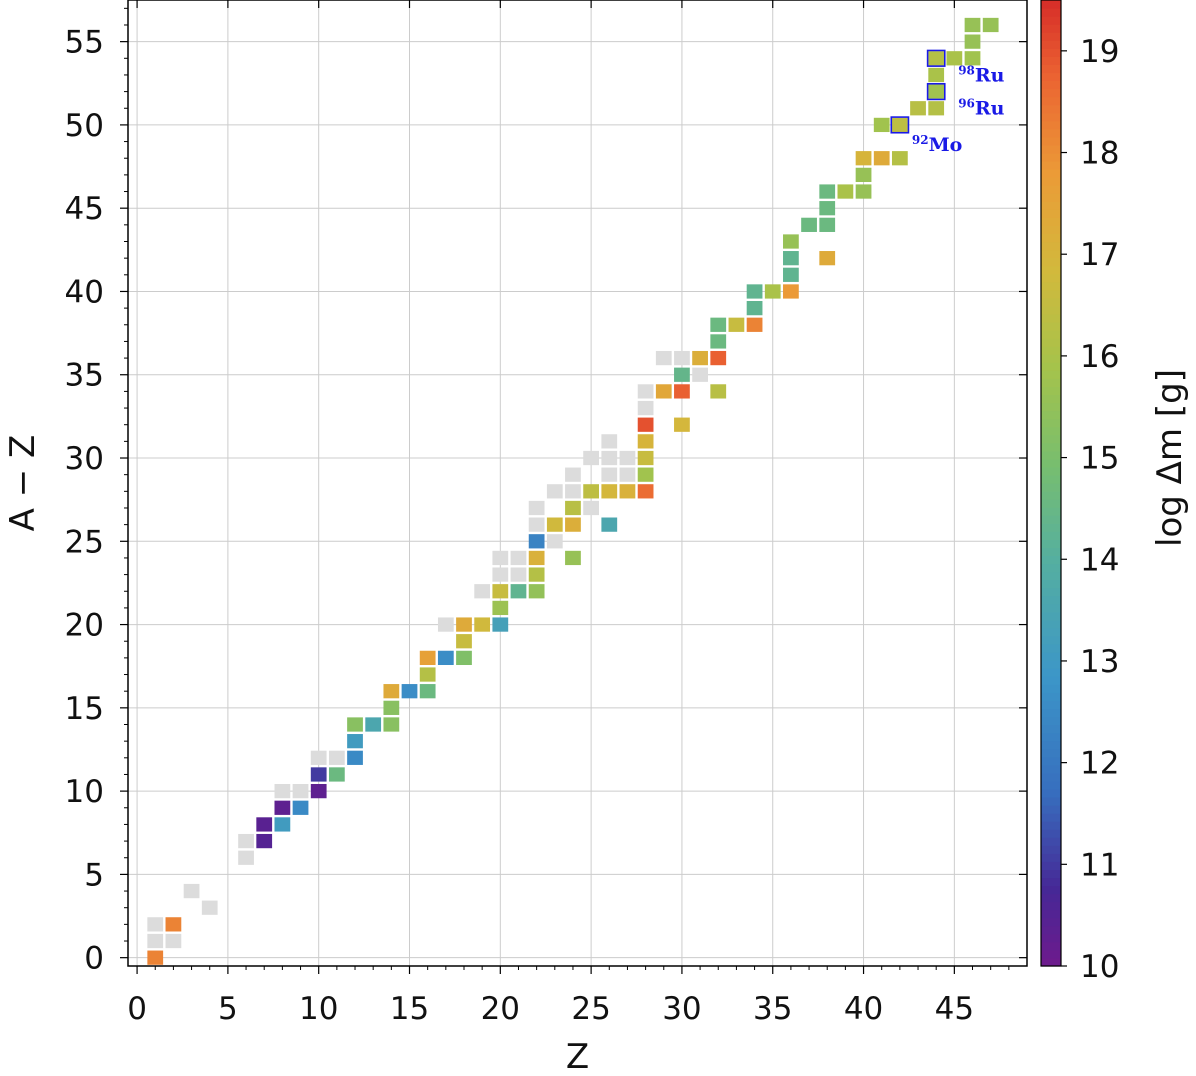 The height and width of the screenshot is (1076, 1196). Describe the element at coordinates (863, 1009) in the screenshot. I see `x-tick-label: 40` at that location.